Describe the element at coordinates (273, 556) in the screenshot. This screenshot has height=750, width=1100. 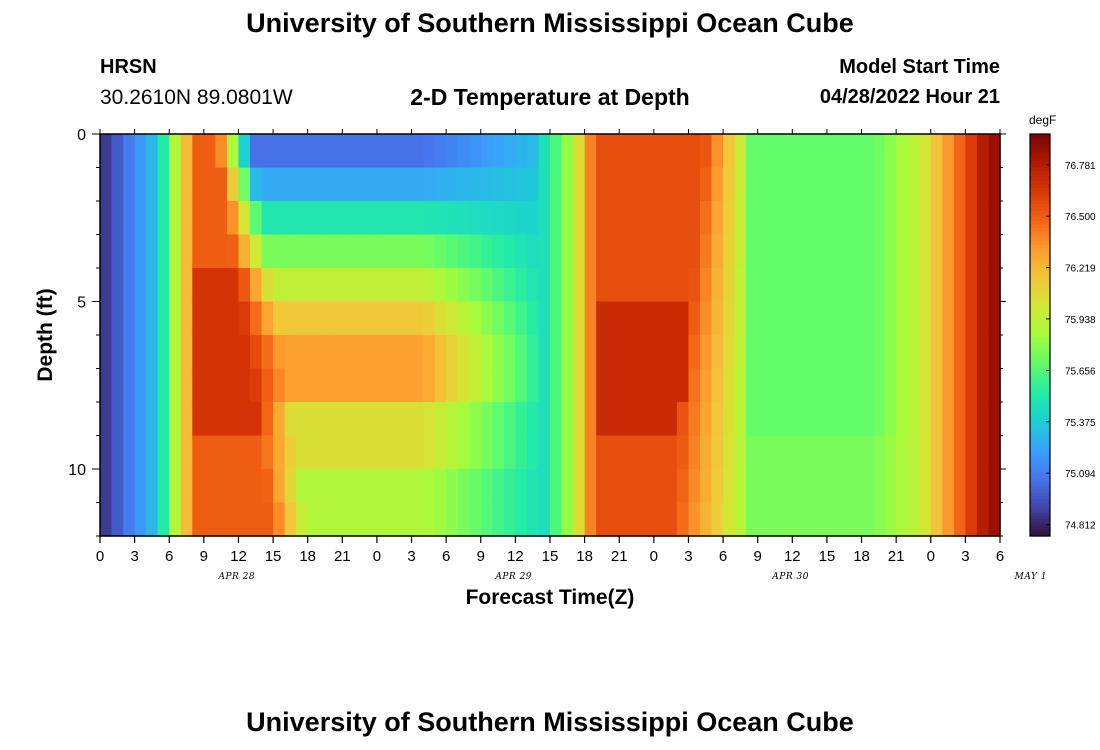
I see `x-tick-label: 15` at that location.